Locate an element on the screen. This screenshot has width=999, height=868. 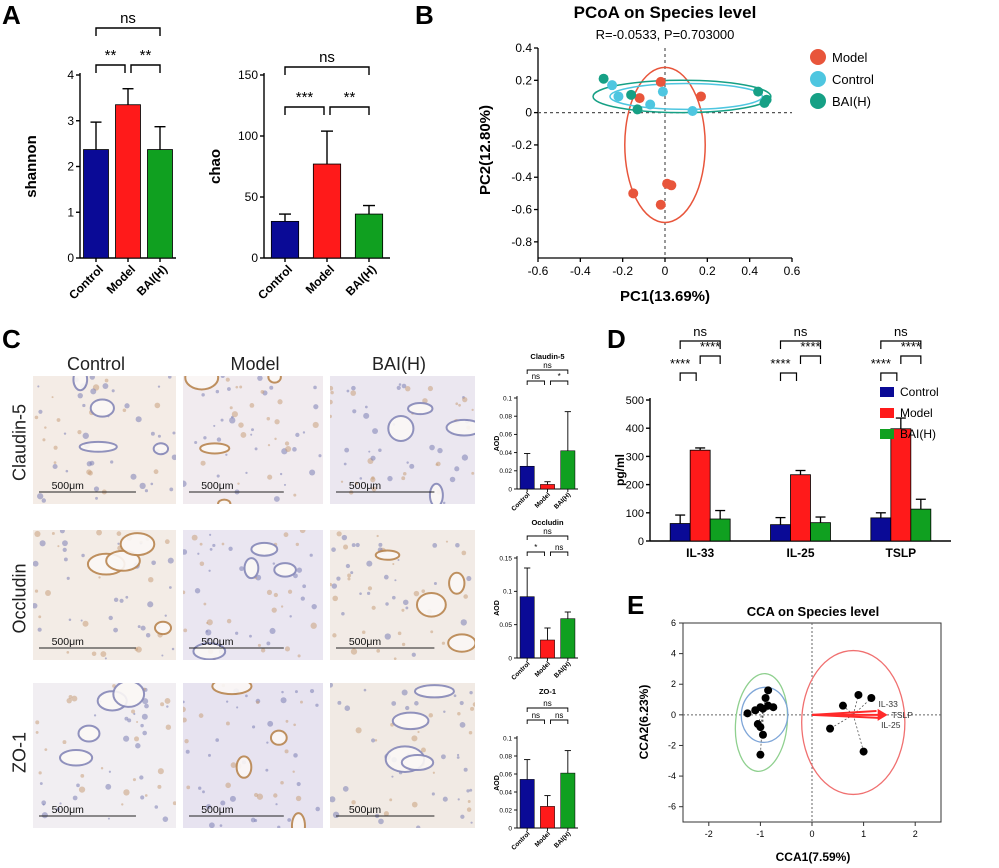
y-tick-label: 300 is located at coordinates (635, 457).